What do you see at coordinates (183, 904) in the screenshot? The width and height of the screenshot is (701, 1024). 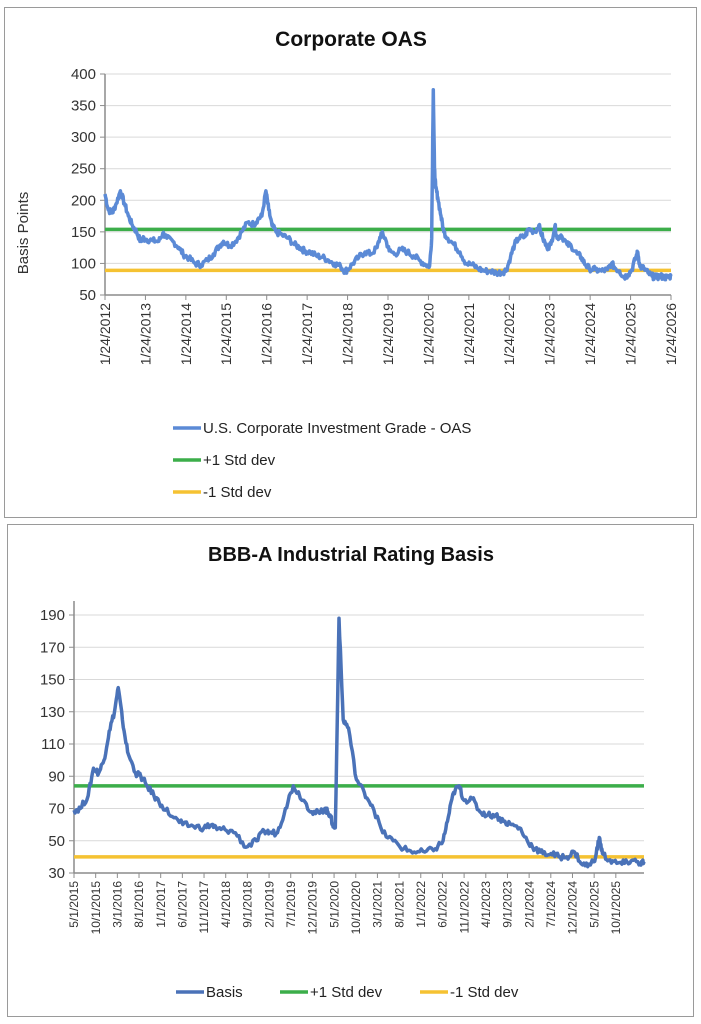 I see `x-tick-label: 6/1/2017` at bounding box center [183, 904].